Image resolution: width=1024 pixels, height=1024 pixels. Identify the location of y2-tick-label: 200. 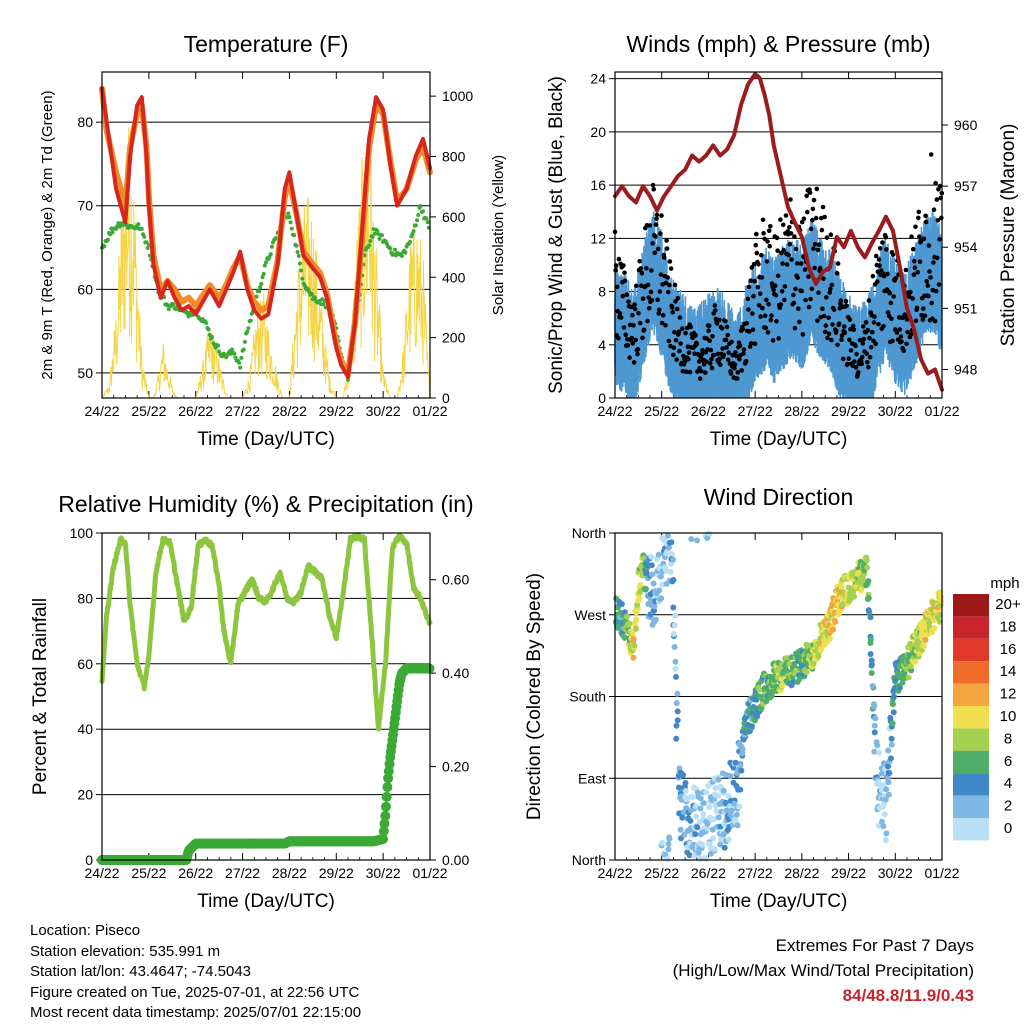
(454, 338).